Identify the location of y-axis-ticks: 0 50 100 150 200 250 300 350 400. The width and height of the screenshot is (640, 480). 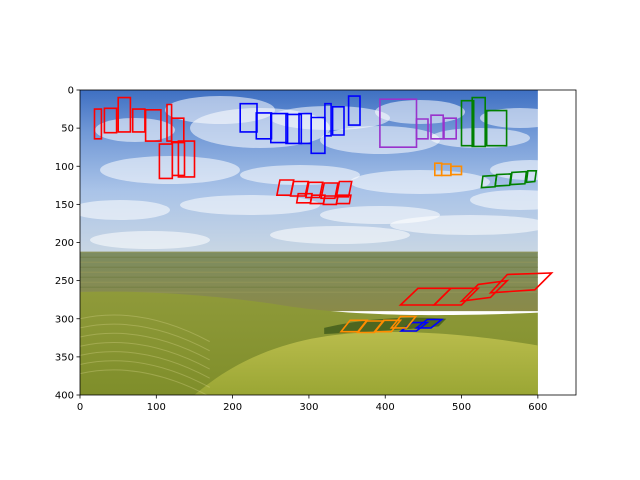
(67, 244).